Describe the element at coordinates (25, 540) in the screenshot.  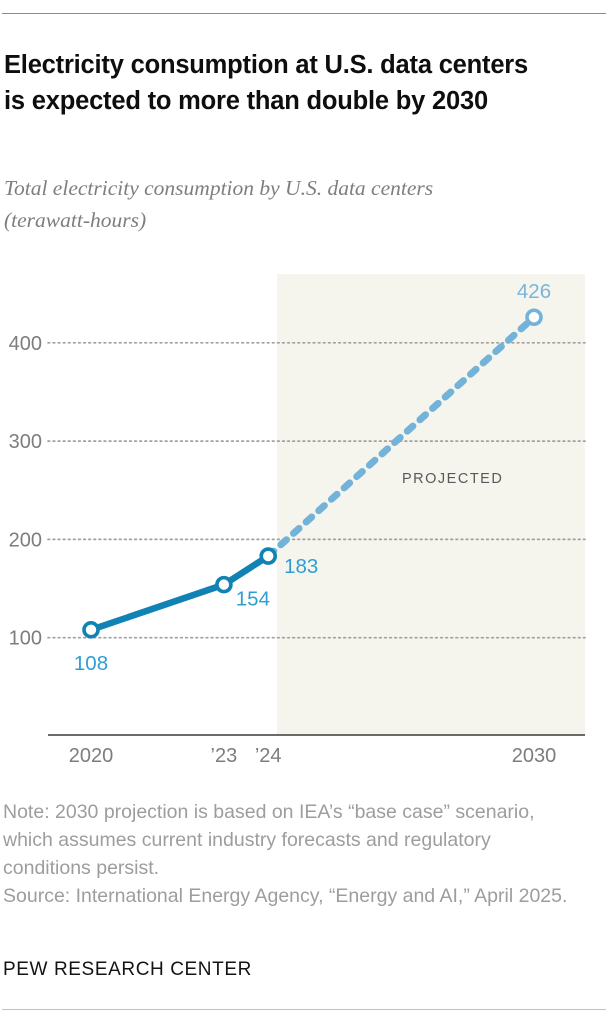
I see `y-tick-label-200: 200` at that location.